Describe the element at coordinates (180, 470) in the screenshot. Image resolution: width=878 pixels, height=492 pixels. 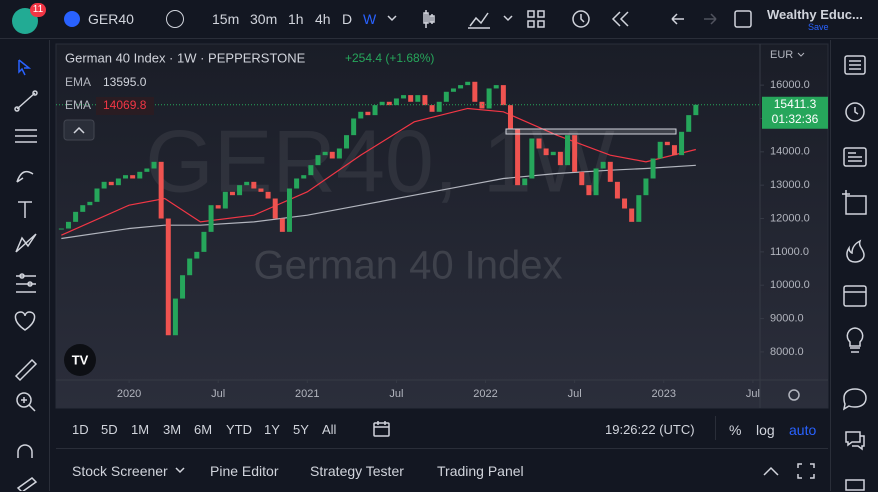
I see `caret` at that location.